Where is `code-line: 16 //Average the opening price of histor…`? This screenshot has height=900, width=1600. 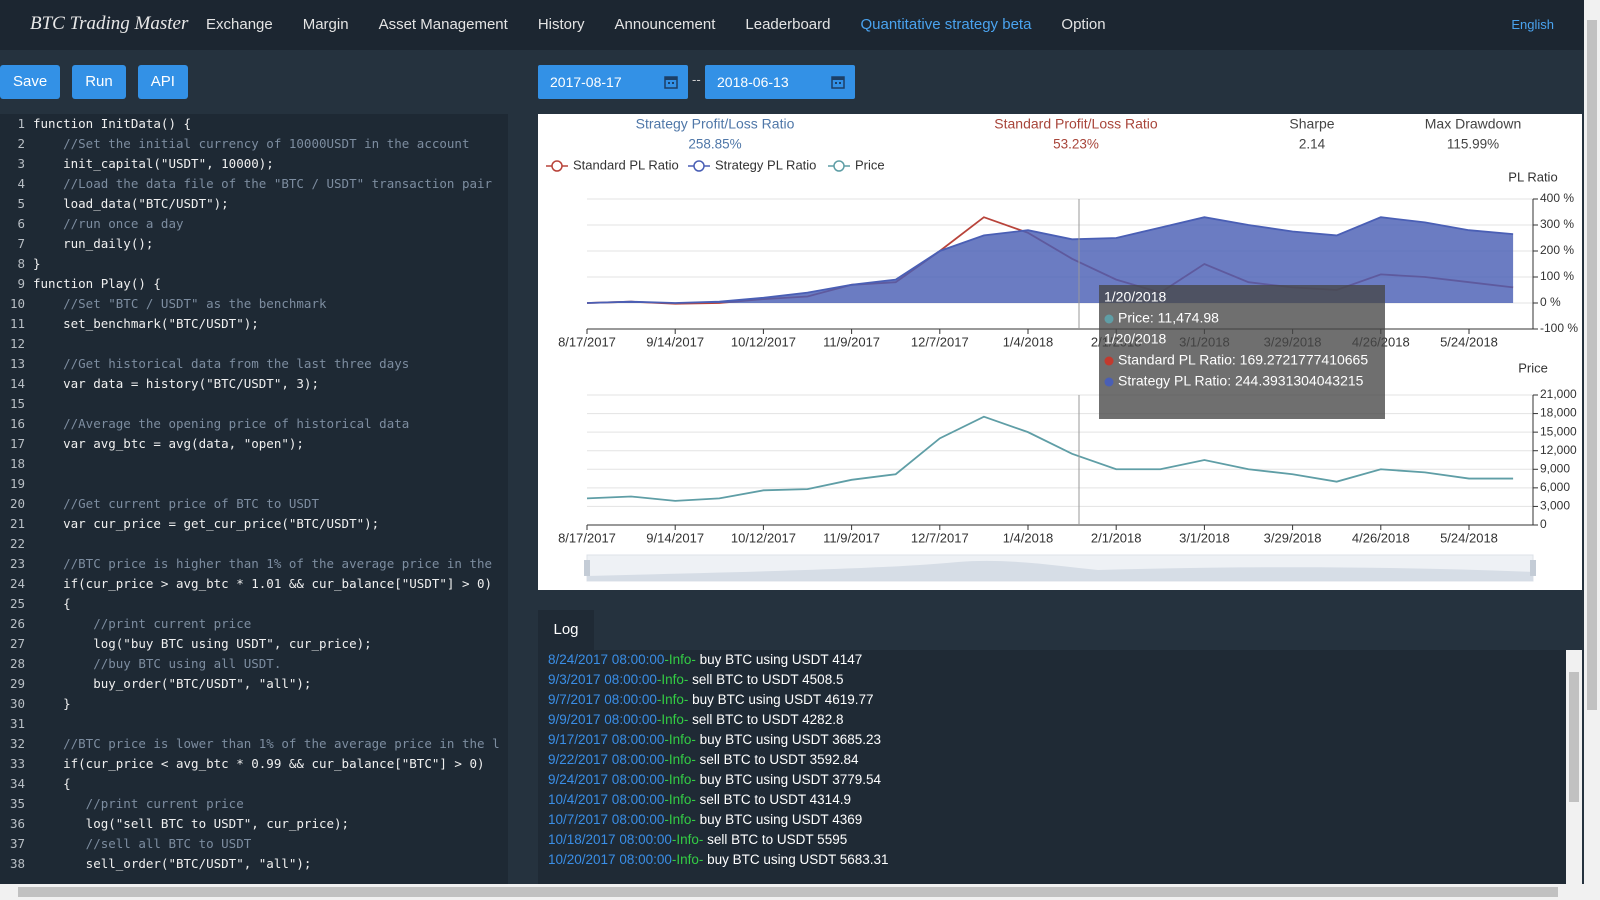
code-line: 16 //Average the opening price of histor… is located at coordinates (254, 424).